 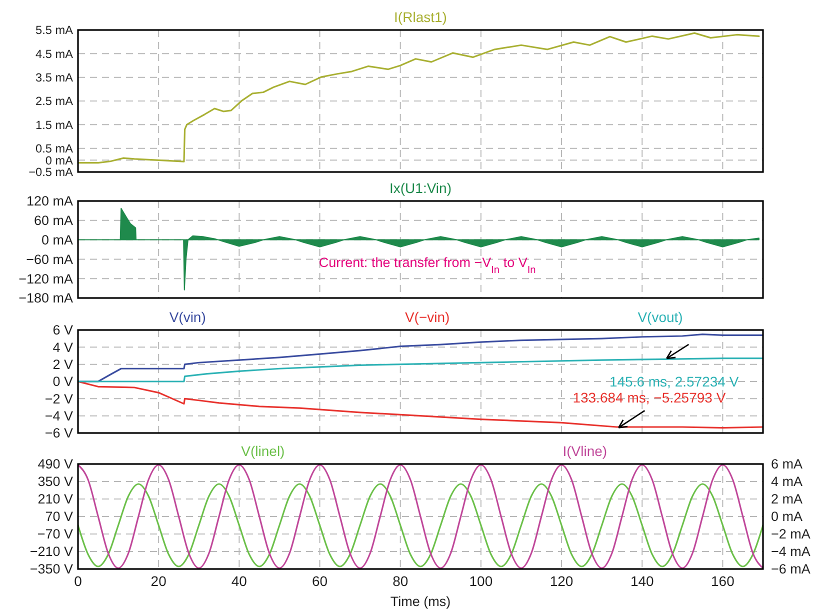 I want to click on text: I(Rlast1), so click(x=420, y=17).